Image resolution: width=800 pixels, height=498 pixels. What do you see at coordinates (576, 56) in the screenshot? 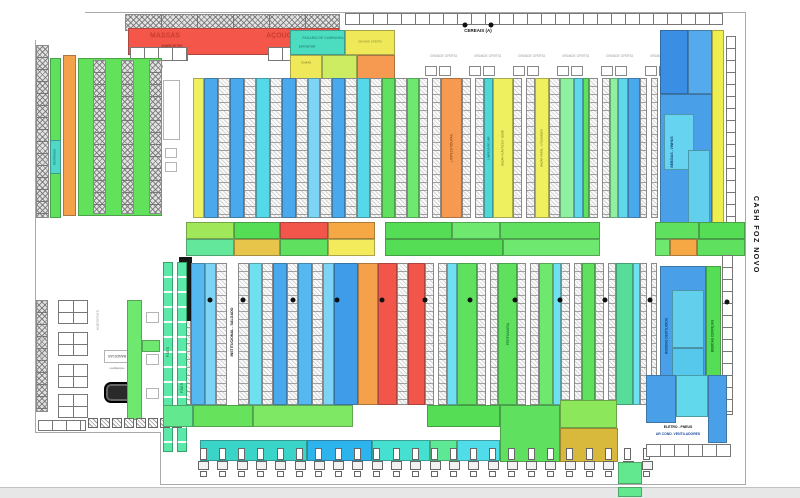
I see `grande-oferta-text: GRANDE OFERTA` at bounding box center [576, 56].